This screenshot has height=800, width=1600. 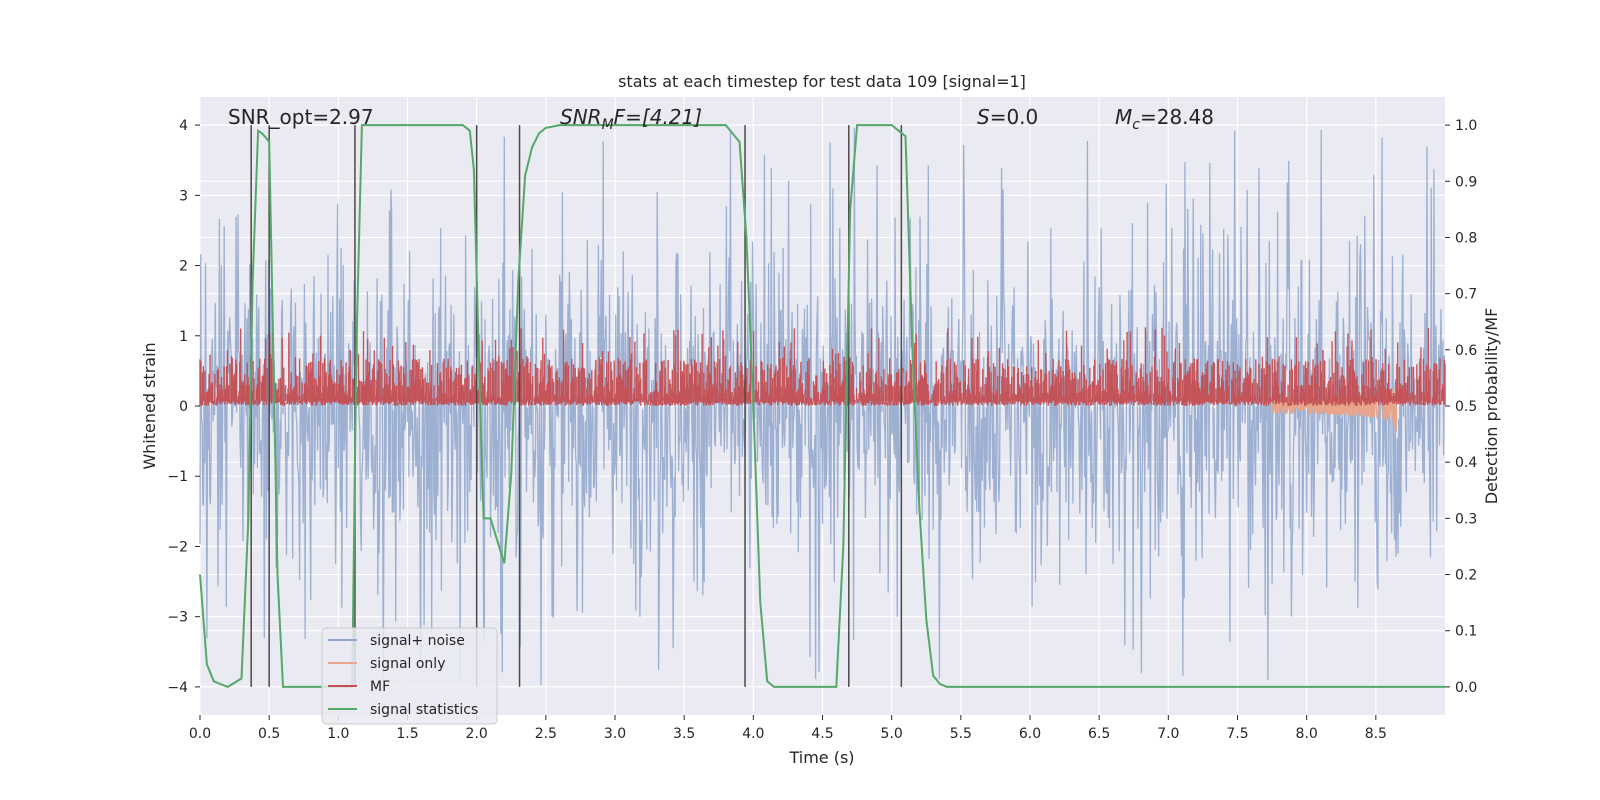 I want to click on annotation-mc-sub: c, so click(x=1136, y=125).